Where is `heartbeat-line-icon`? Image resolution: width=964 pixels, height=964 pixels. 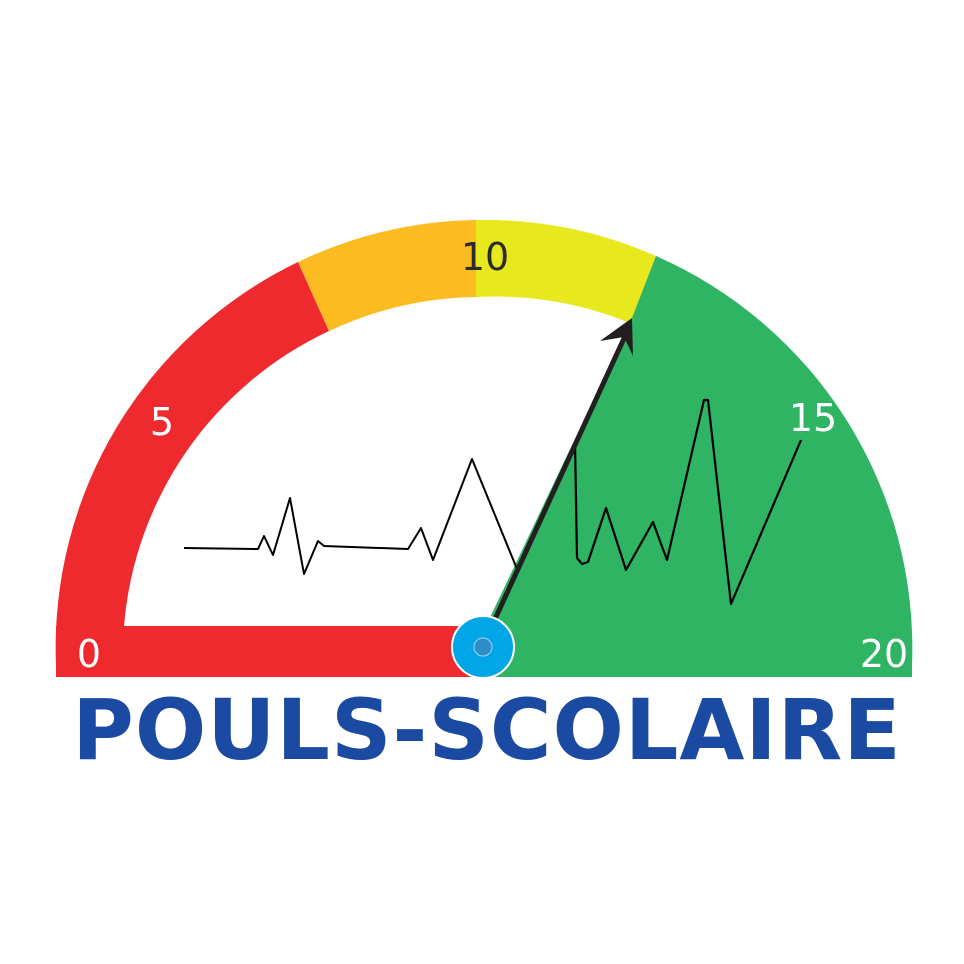 heartbeat-line-icon is located at coordinates (350, 516).